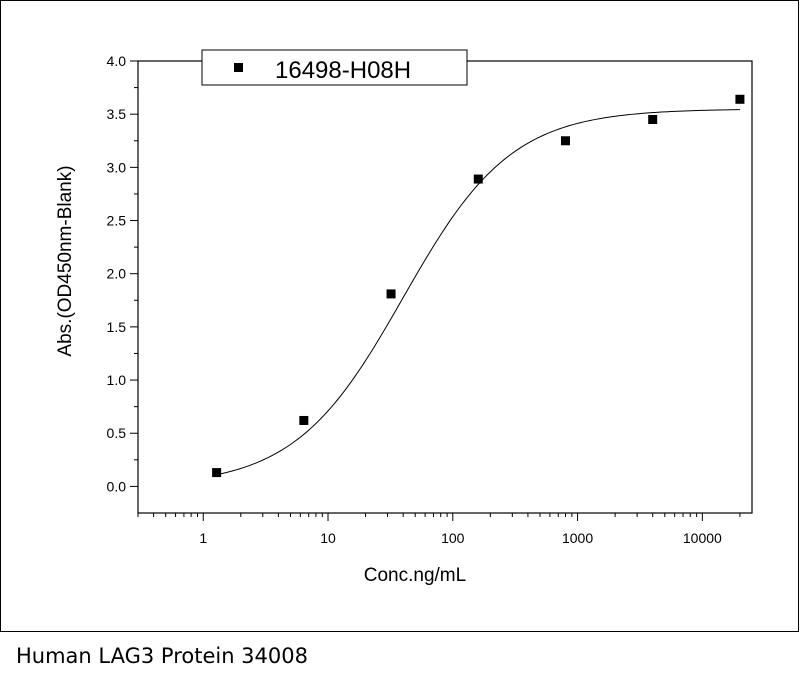 The image size is (801, 679). Describe the element at coordinates (702, 538) in the screenshot. I see `x-tick-label: 10000` at that location.